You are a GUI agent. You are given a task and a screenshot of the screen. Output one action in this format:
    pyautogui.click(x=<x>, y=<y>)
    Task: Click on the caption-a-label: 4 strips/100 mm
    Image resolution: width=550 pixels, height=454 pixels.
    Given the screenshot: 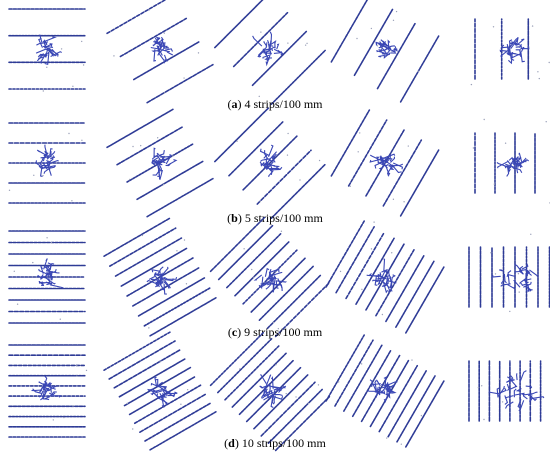 What is the action you would take?
    pyautogui.click(x=283, y=104)
    